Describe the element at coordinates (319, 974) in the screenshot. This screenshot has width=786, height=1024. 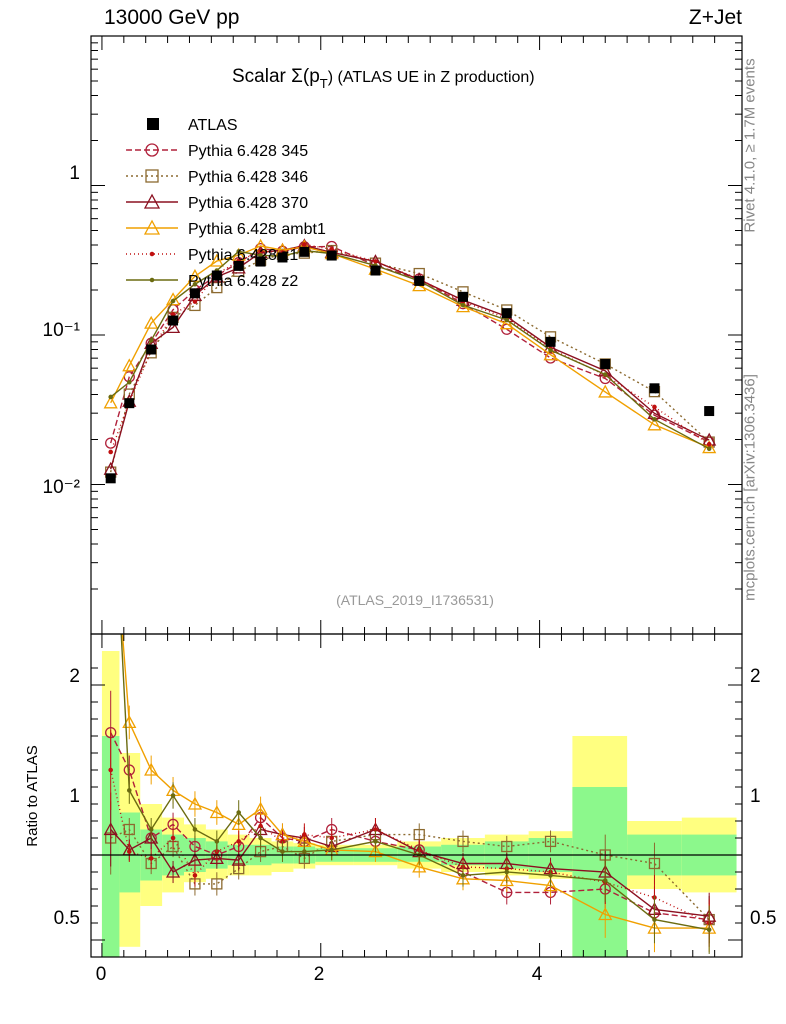
I see `x-tick-label: 2` at that location.